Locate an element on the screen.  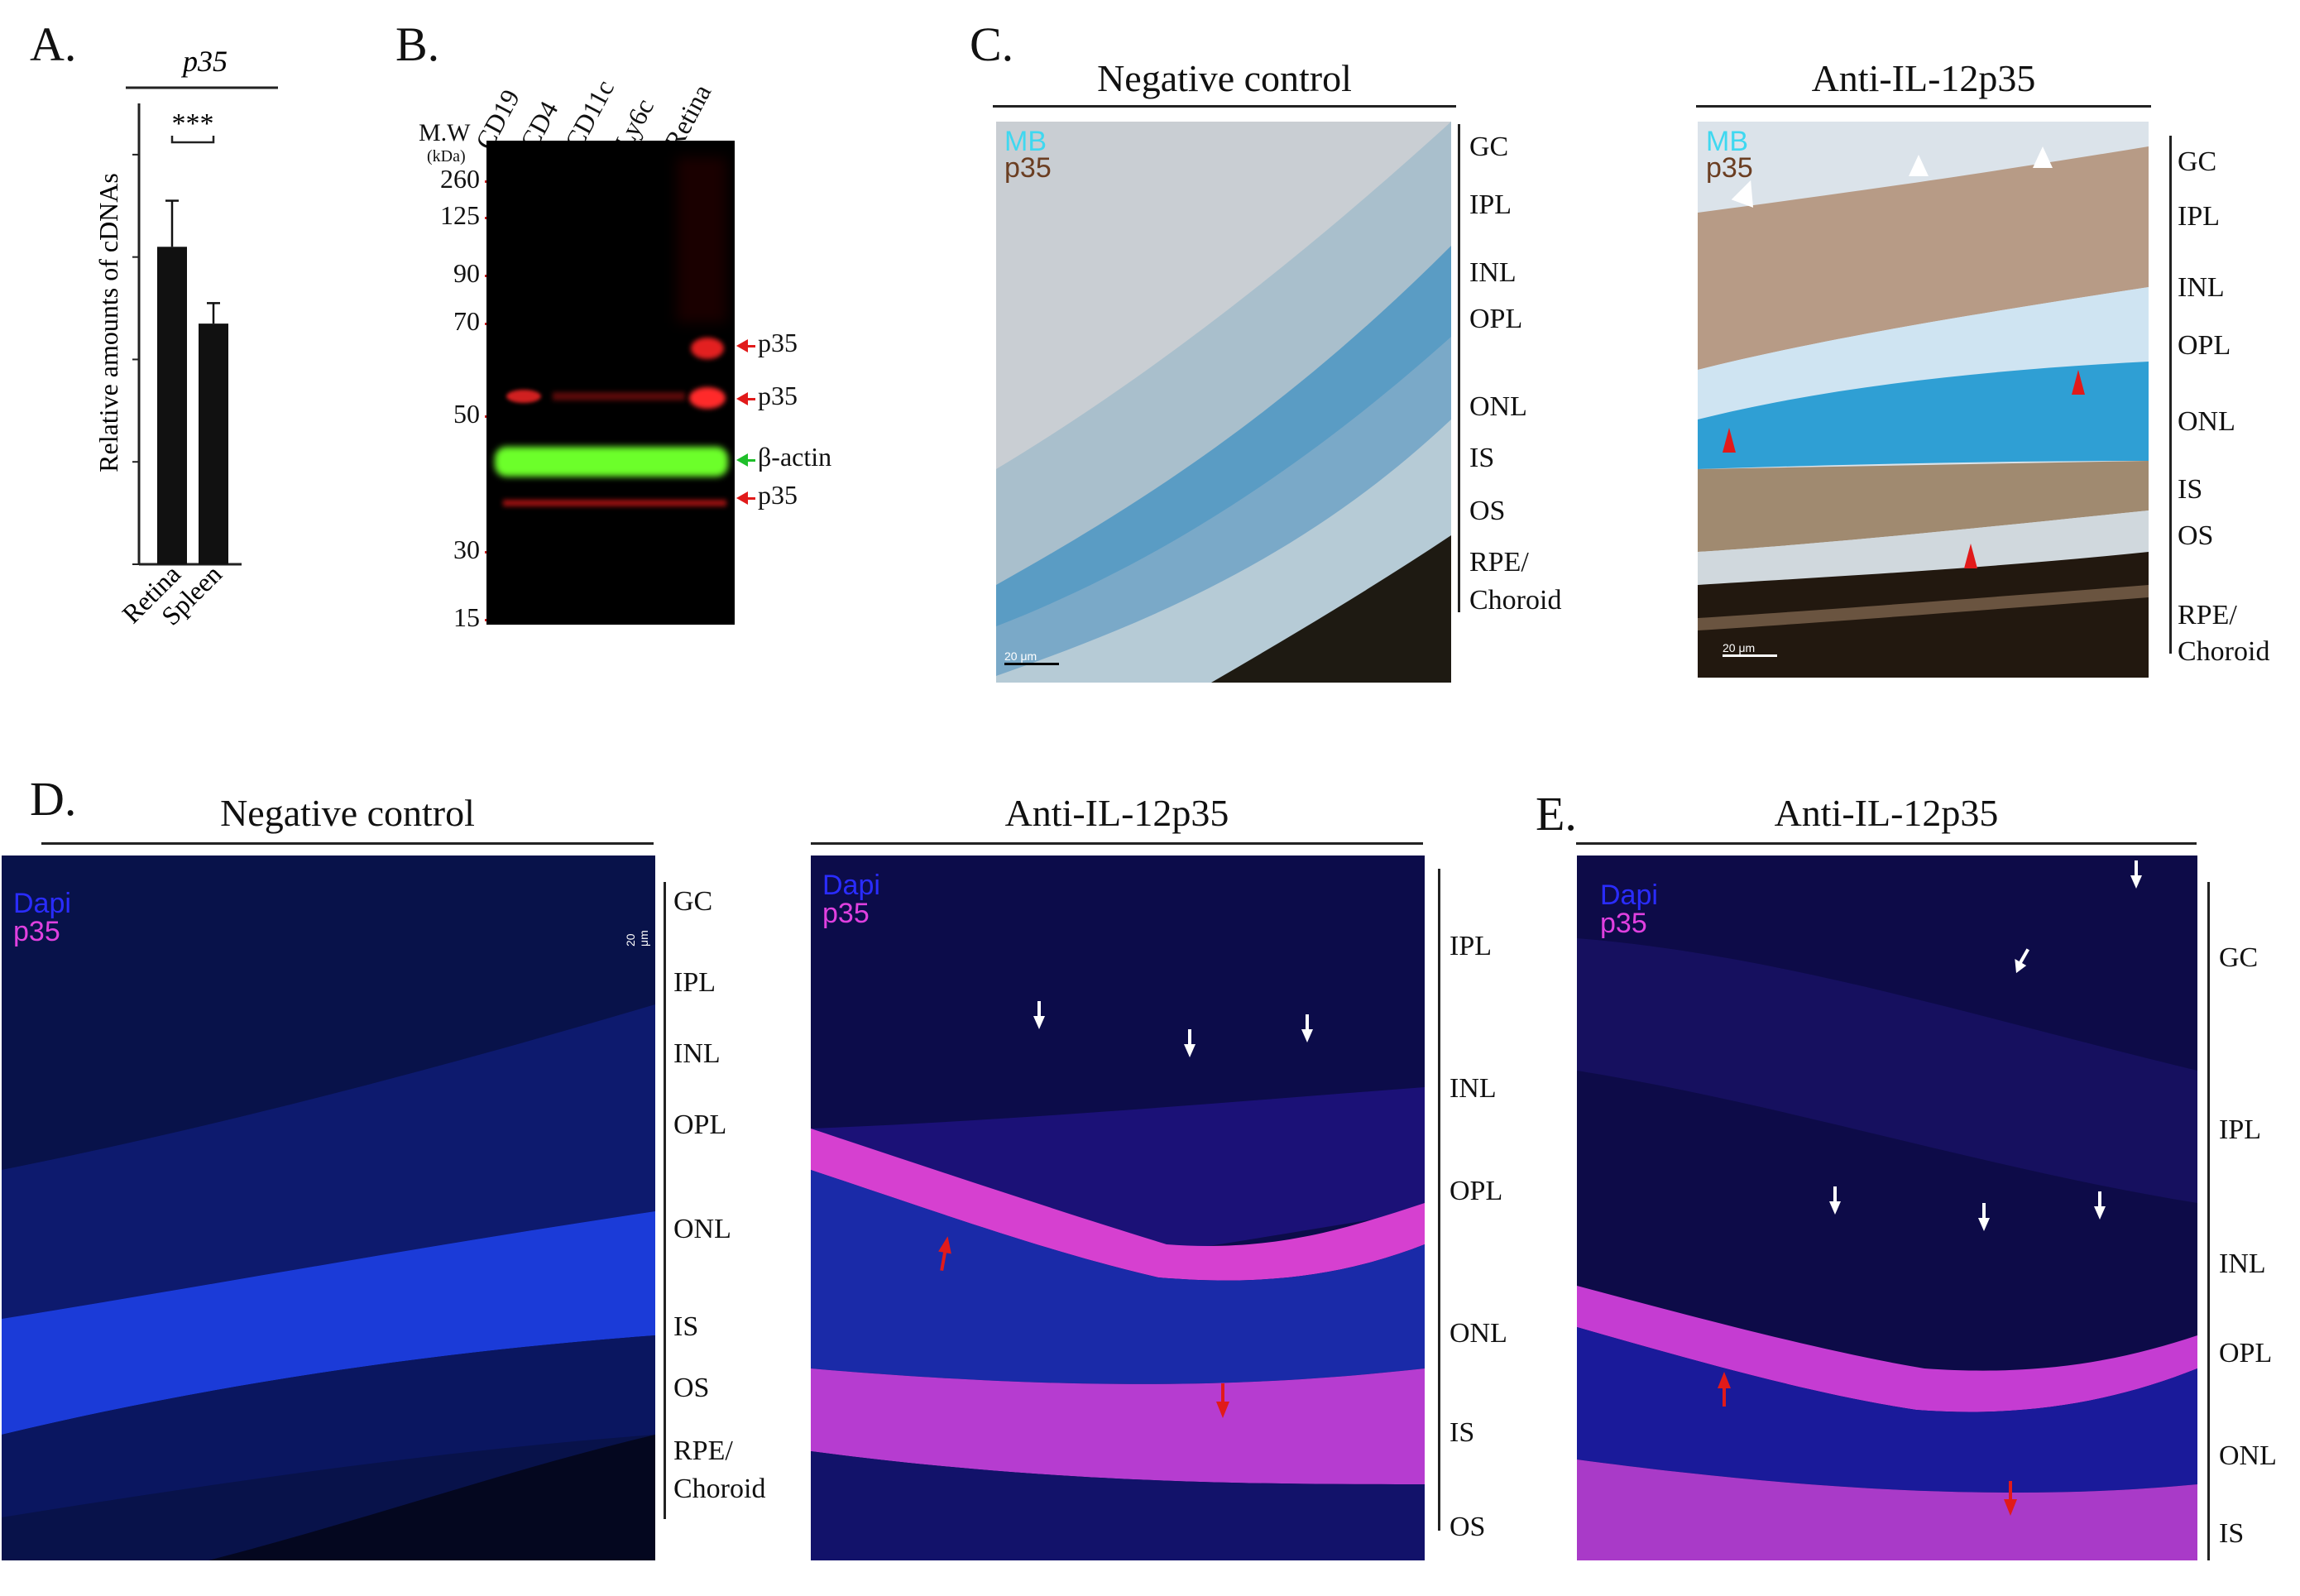
c-left-layer-rule is located at coordinates (1459, 368).